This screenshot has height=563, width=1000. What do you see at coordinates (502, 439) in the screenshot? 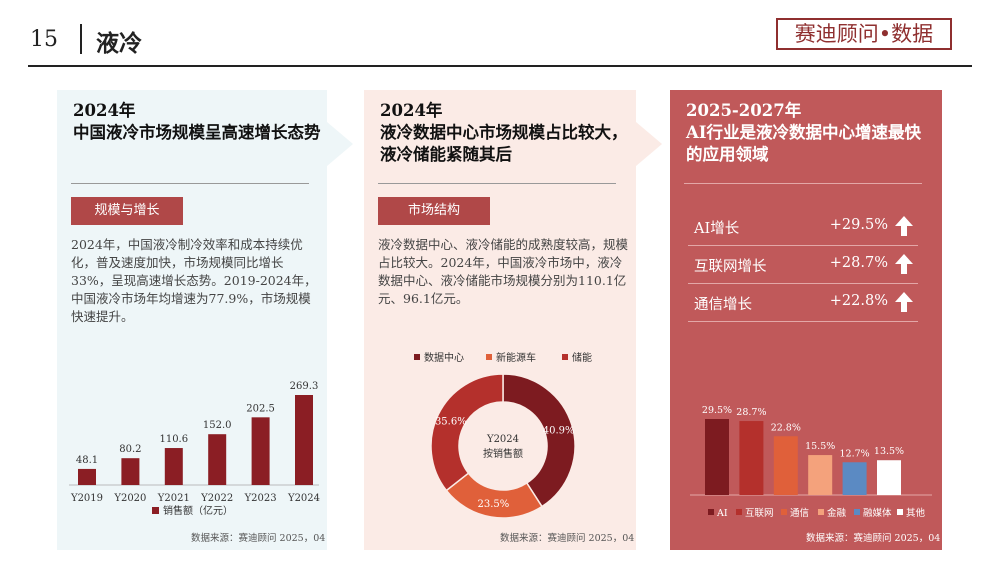
I see `center-label: Y2024` at bounding box center [502, 439].